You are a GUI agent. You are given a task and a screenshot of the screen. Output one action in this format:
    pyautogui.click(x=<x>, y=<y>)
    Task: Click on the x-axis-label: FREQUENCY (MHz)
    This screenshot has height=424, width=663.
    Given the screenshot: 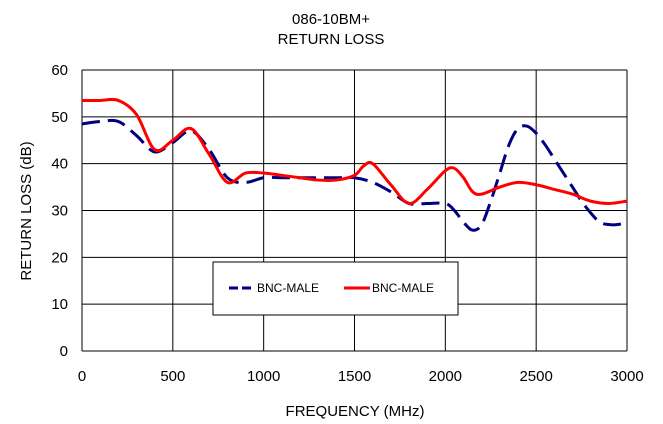 What is the action you would take?
    pyautogui.click(x=355, y=411)
    